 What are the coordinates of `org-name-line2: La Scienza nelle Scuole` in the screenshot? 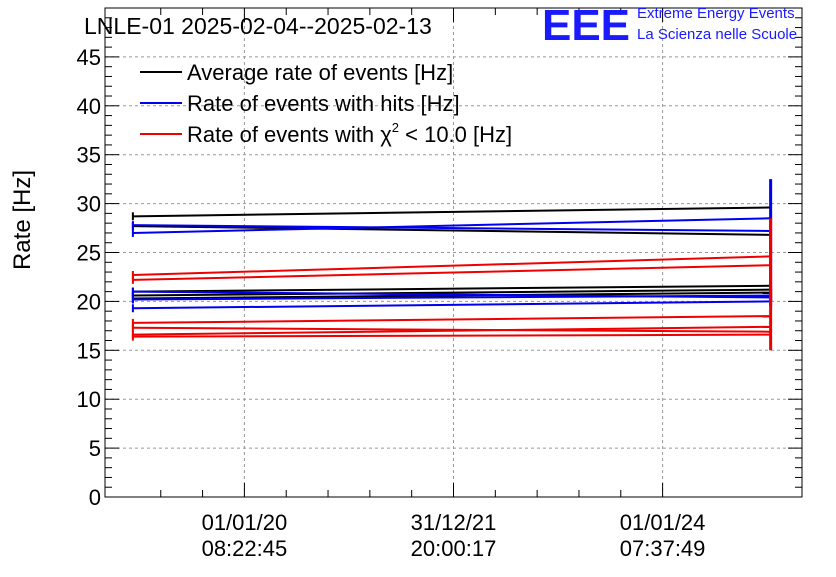 It's located at (717, 34).